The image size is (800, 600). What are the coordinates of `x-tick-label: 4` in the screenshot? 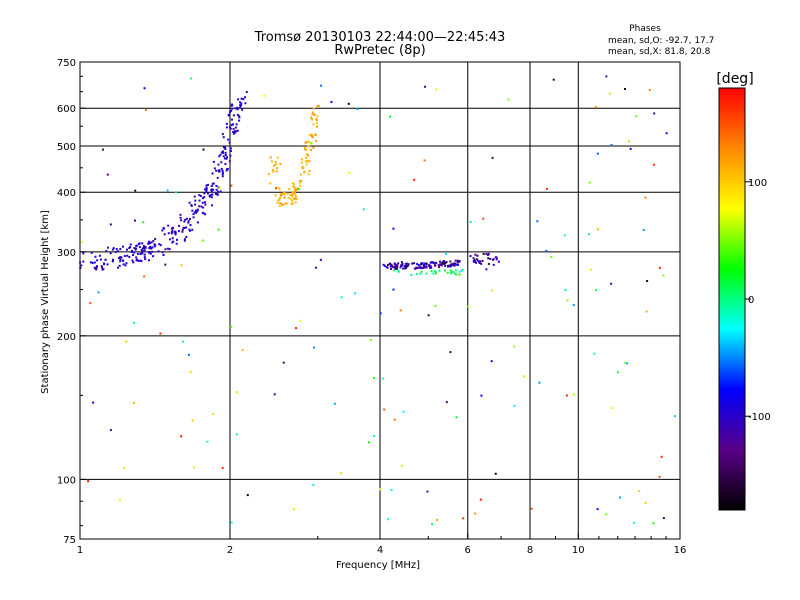 It's located at (380, 550).